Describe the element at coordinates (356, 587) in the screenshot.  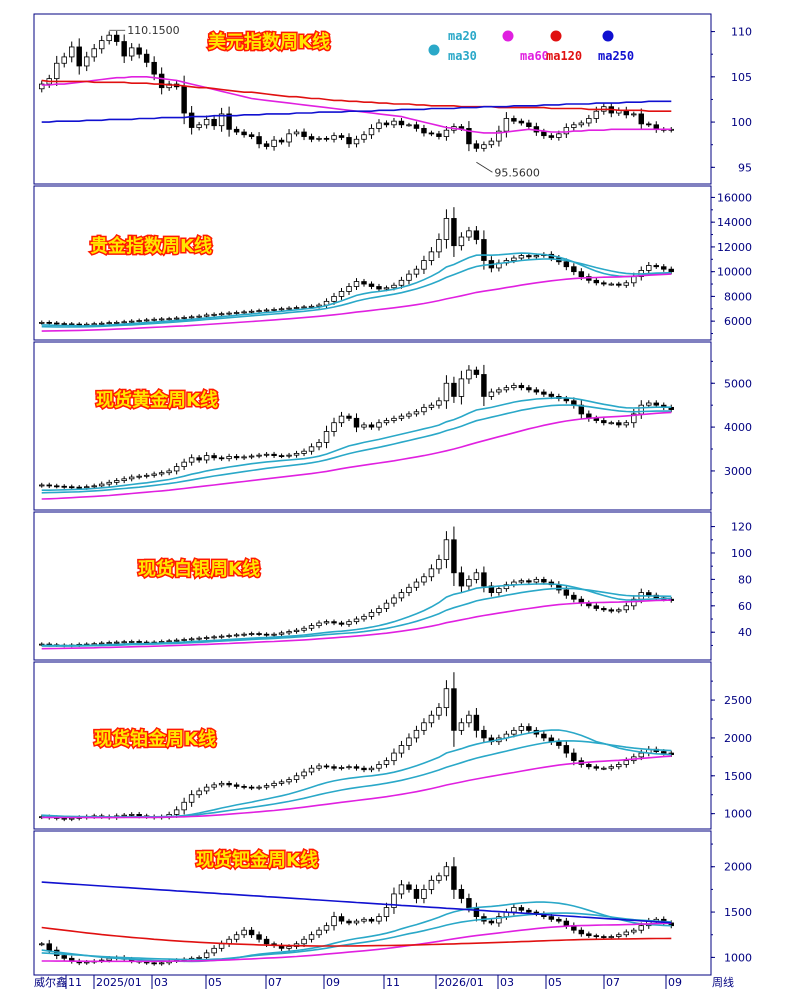
I see `candles` at that location.